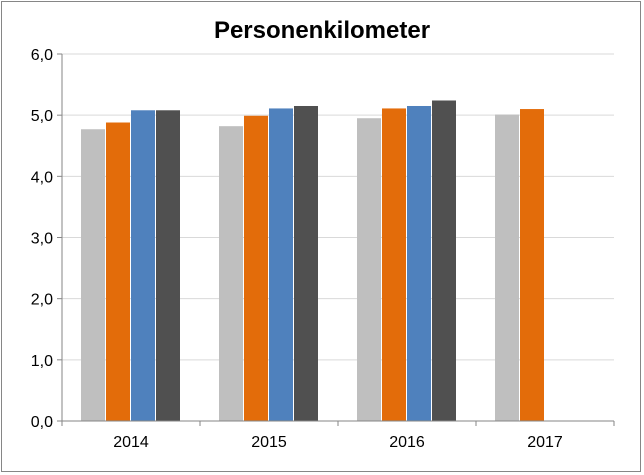  I want to click on y-tick-labels: 0,0 1,0 2,0 3,0 4,0 5,0 6,0, so click(42, 239).